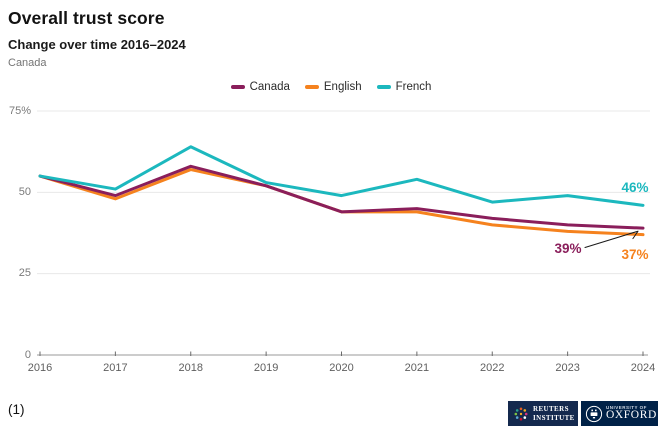 The height and width of the screenshot is (433, 662). What do you see at coordinates (635, 187) in the screenshot?
I see `annotation-label-french: 46%` at bounding box center [635, 187].